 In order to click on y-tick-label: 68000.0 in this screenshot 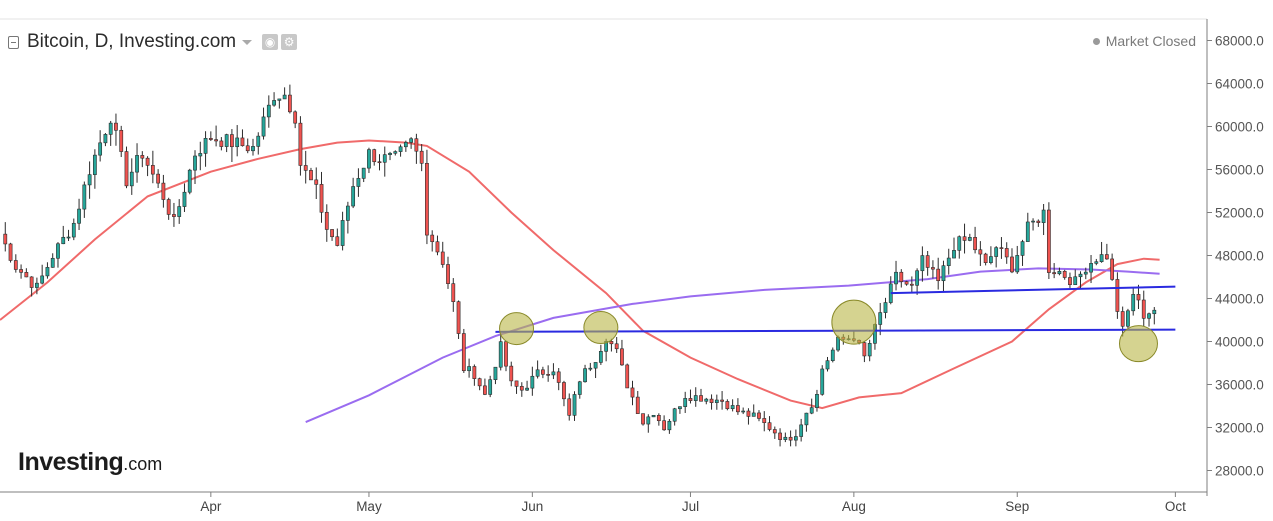, I will do `click(1239, 41)`.